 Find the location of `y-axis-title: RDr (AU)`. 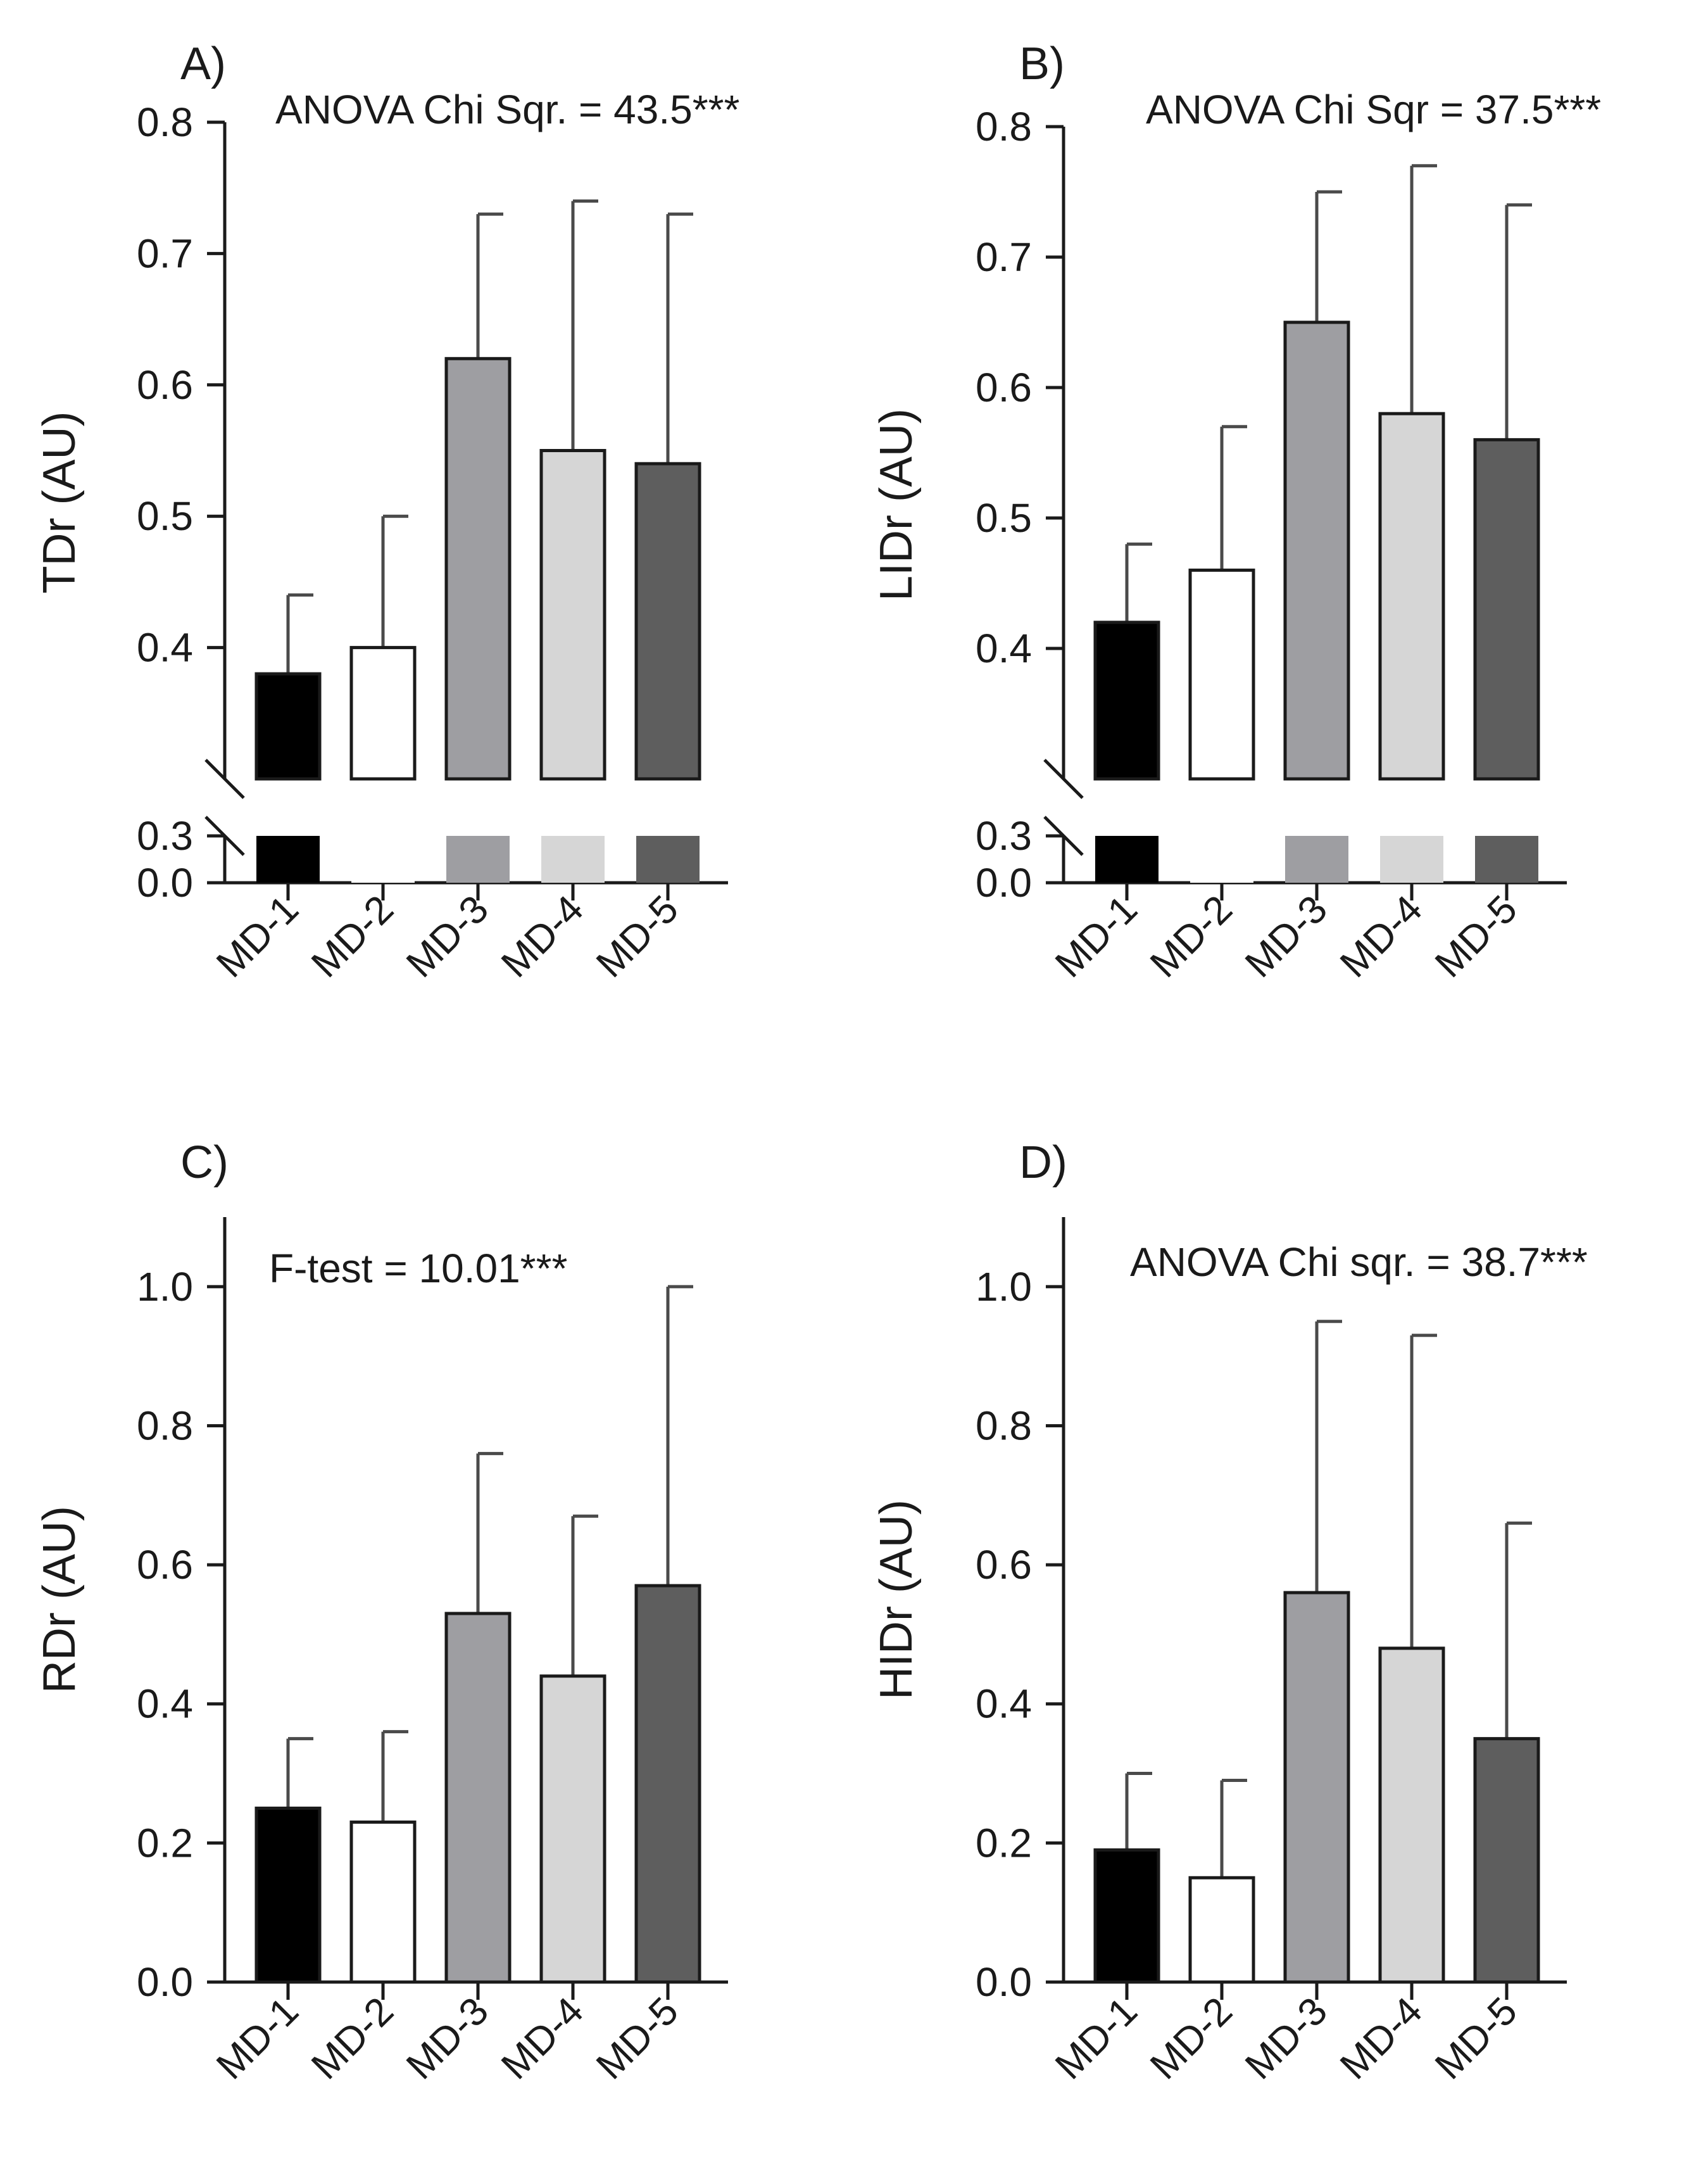

y-axis-title: RDr (AU) is located at coordinates (59, 1599).